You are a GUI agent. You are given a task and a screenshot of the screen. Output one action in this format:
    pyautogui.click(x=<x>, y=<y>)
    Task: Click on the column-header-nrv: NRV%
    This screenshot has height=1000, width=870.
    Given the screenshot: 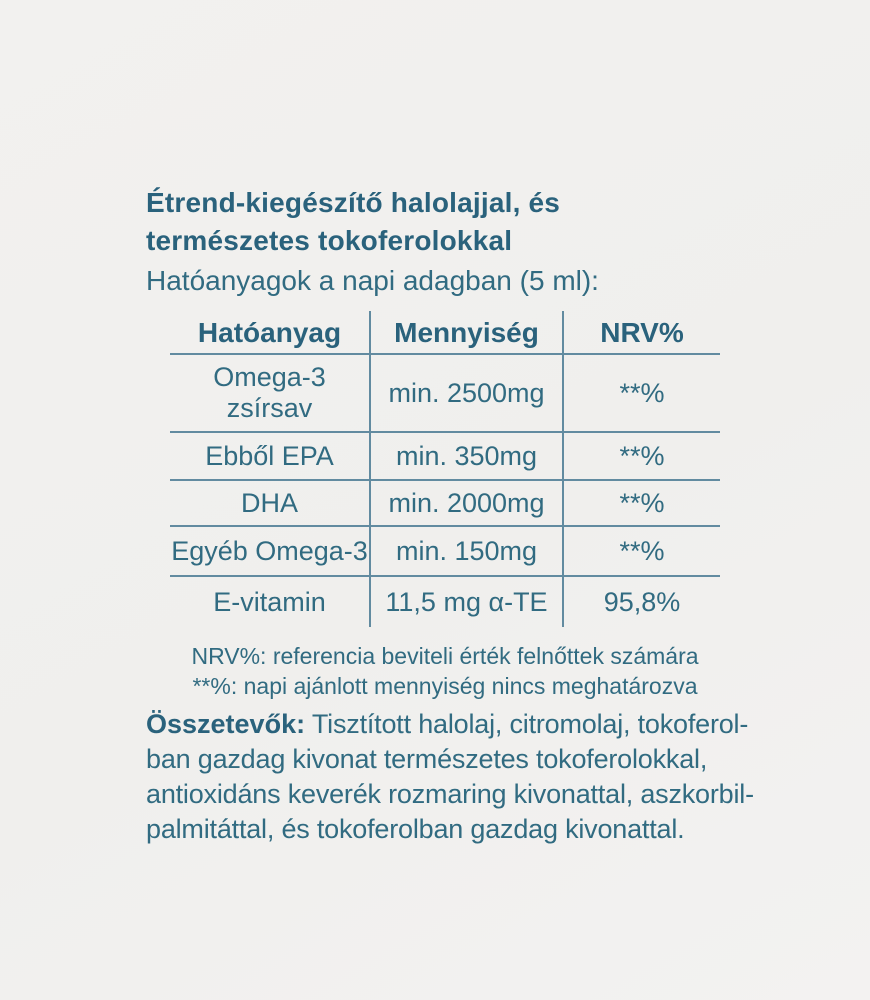 What is the action you would take?
    pyautogui.click(x=642, y=333)
    